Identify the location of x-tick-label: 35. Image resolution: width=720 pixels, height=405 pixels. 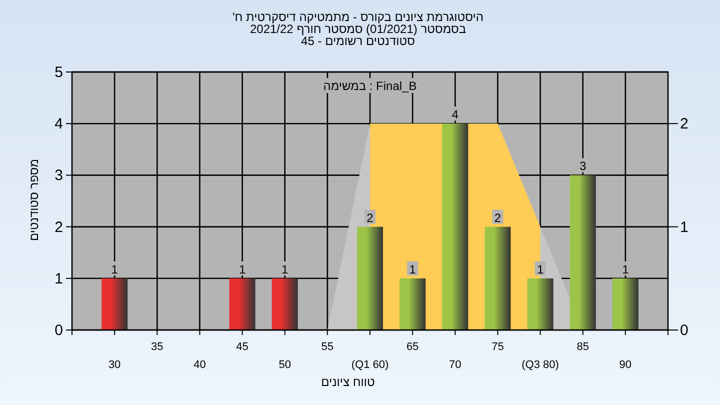
(157, 347).